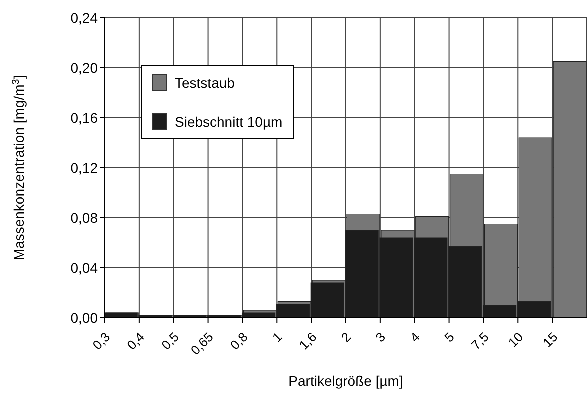  What do you see at coordinates (380, 338) in the screenshot?
I see `x-tick-label: 3` at bounding box center [380, 338].